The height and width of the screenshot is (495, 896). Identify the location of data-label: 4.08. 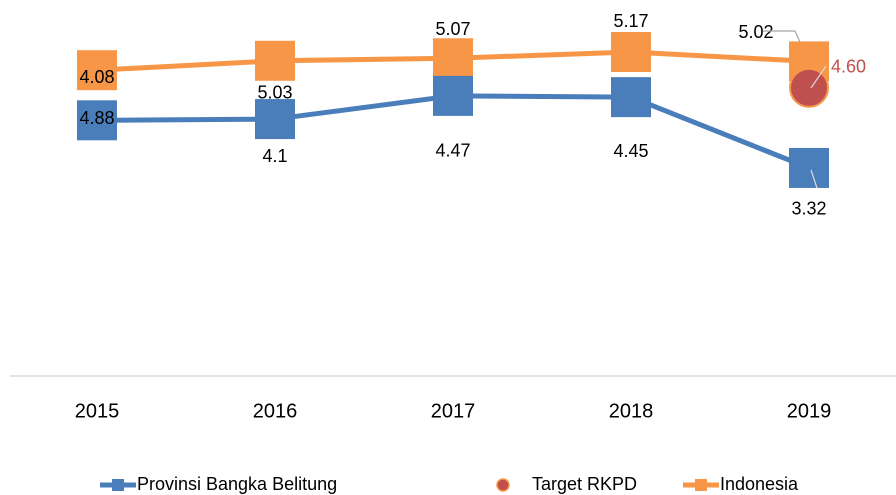
(96, 77).